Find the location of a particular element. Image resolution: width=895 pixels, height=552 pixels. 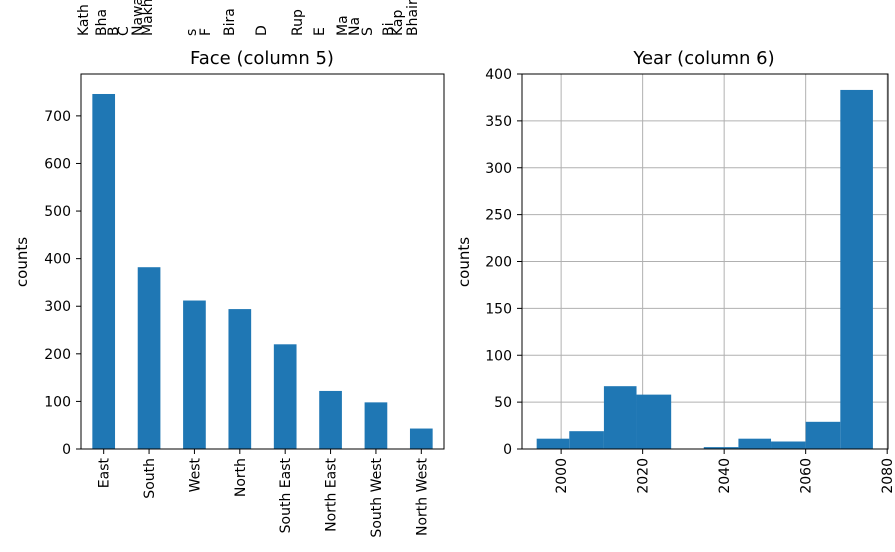

top-cut-label: D is located at coordinates (262, 30).